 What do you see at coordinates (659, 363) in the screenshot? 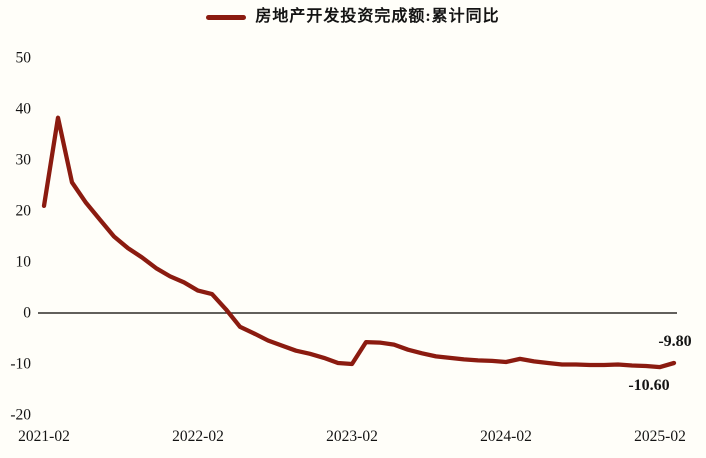
I see `annotations: -9.80 -10.60` at bounding box center [659, 363].